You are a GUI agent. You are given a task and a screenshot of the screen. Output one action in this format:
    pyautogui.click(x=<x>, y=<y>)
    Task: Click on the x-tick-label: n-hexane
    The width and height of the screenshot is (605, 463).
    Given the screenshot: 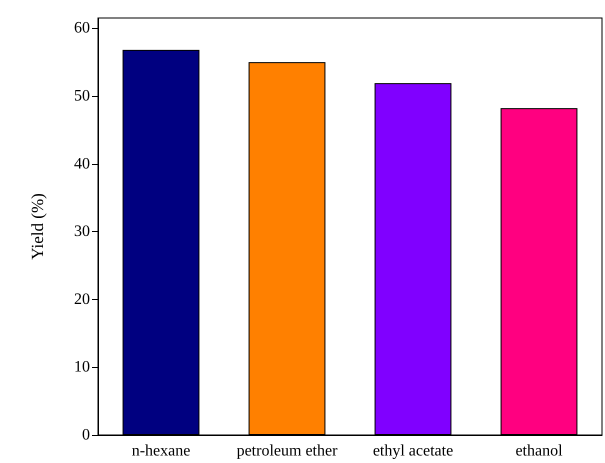 What is the action you would take?
    pyautogui.click(x=161, y=451)
    